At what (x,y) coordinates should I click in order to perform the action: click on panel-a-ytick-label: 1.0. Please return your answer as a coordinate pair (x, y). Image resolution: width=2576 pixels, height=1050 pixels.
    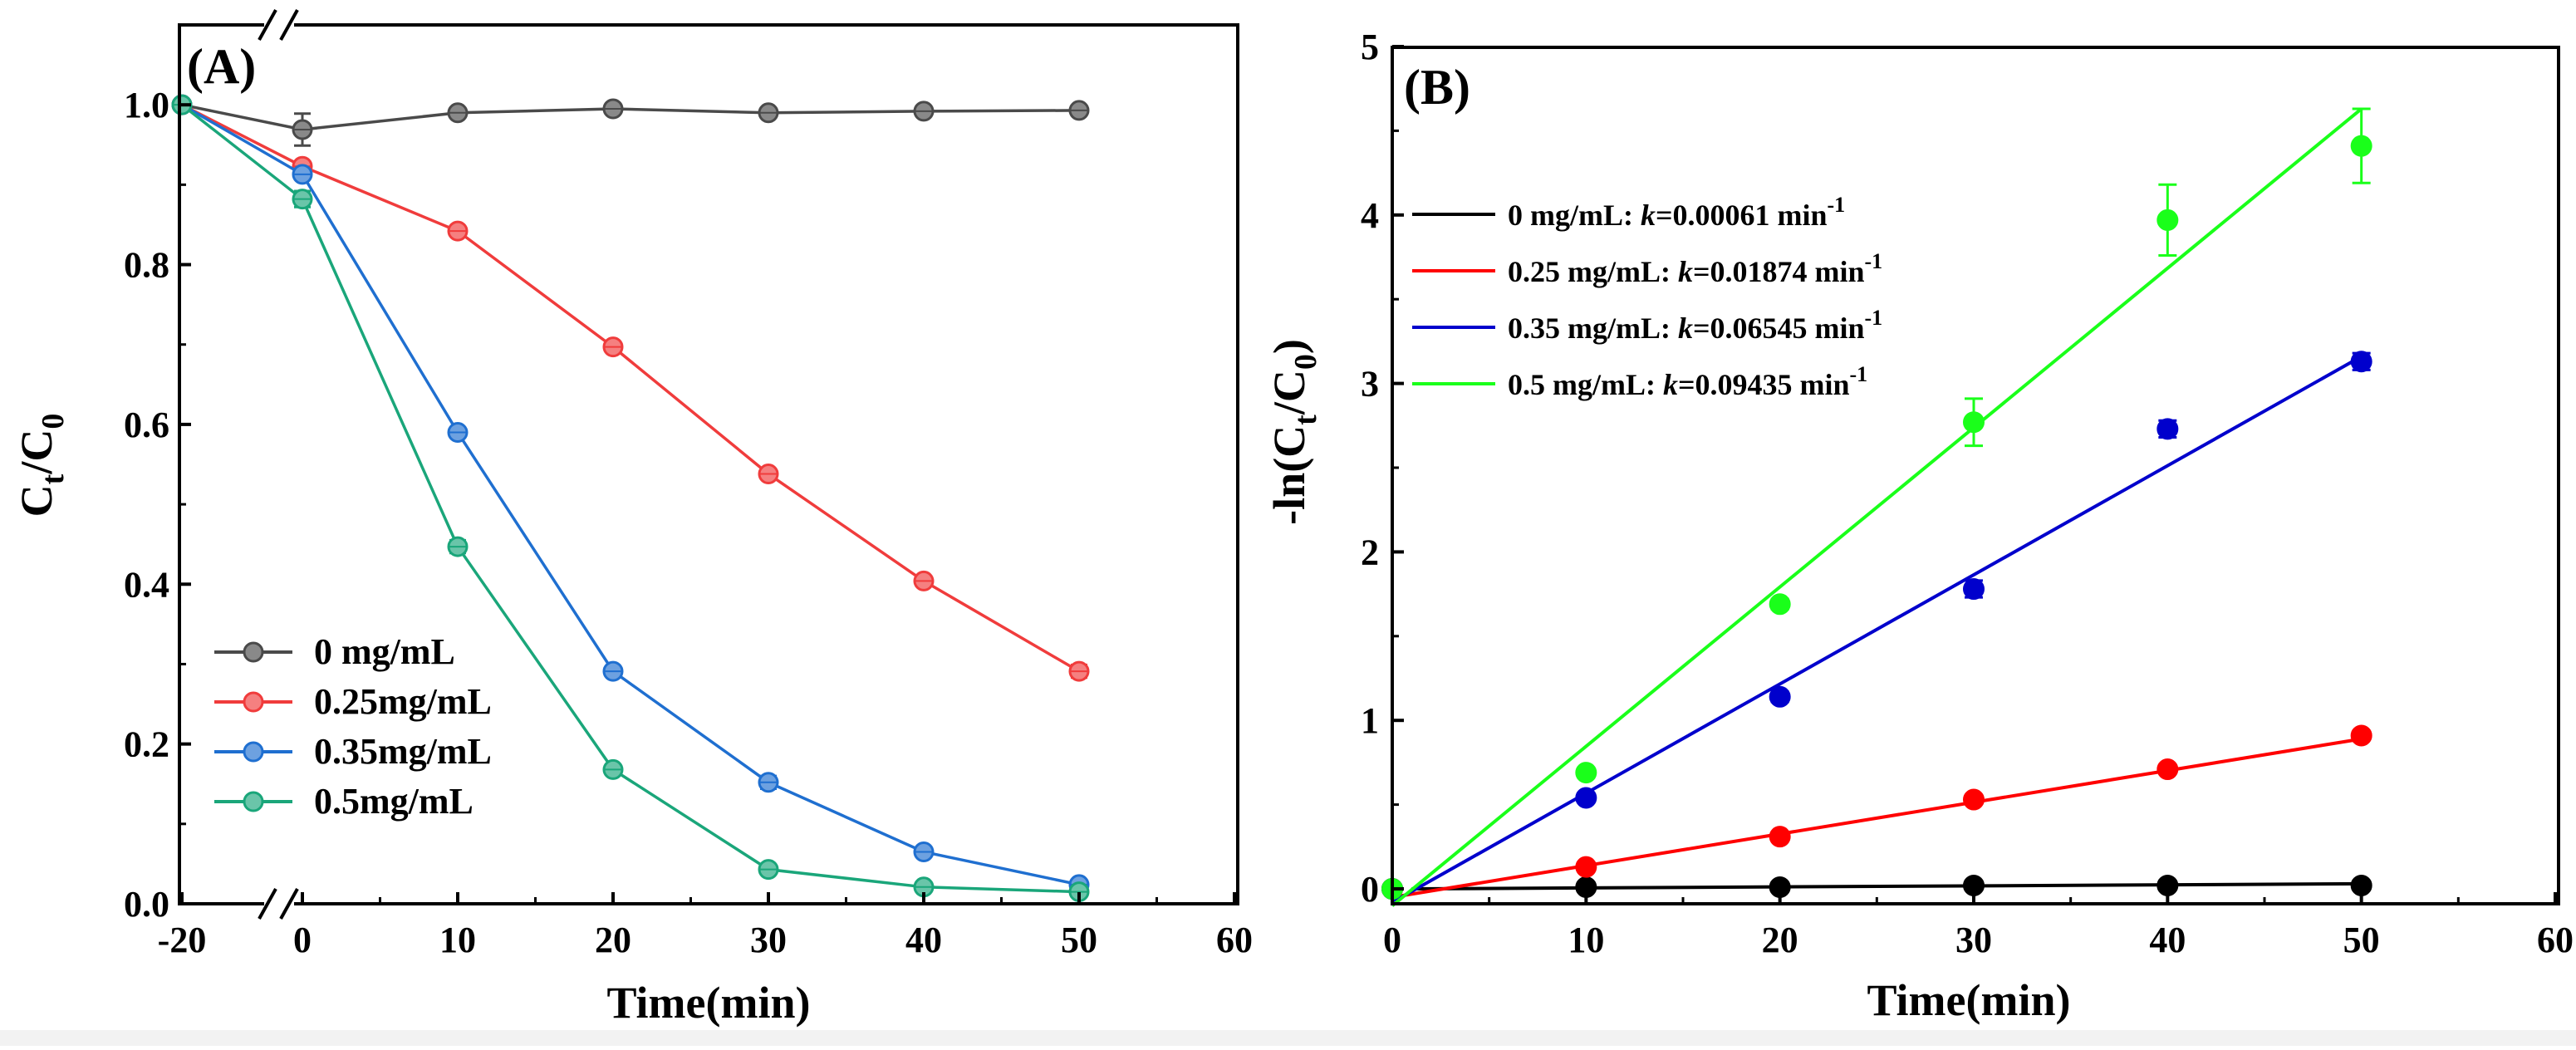
    Looking at the image, I should click on (146, 105).